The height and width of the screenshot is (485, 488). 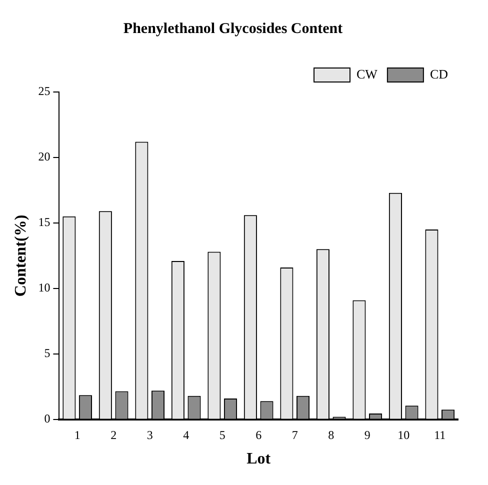 I want to click on y-tick-label: 25, so click(x=44, y=91).